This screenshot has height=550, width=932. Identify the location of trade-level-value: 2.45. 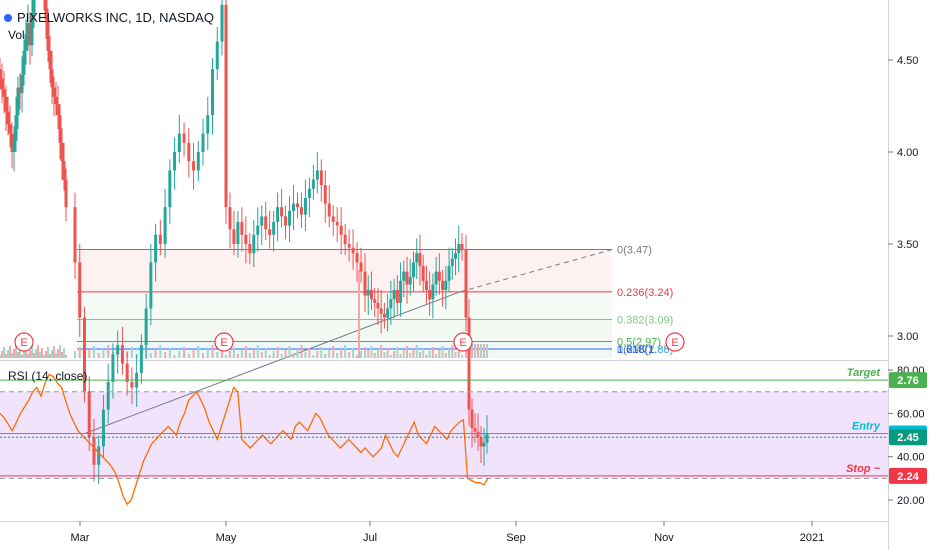
(907, 438).